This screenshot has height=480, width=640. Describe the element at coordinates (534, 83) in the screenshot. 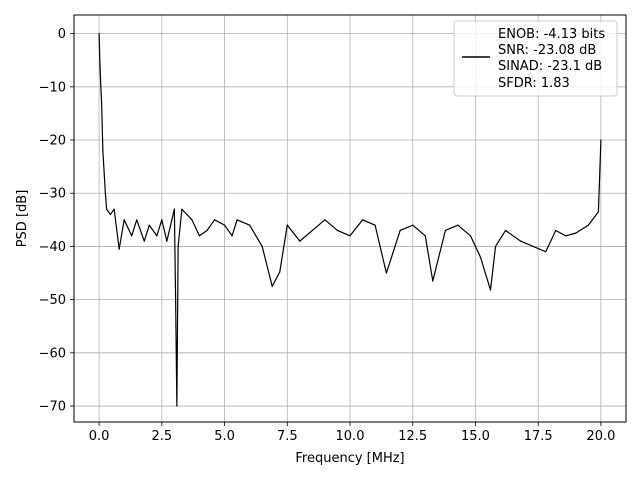

I see `legend-entry-sfdr: SFDR: 1.83` at that location.